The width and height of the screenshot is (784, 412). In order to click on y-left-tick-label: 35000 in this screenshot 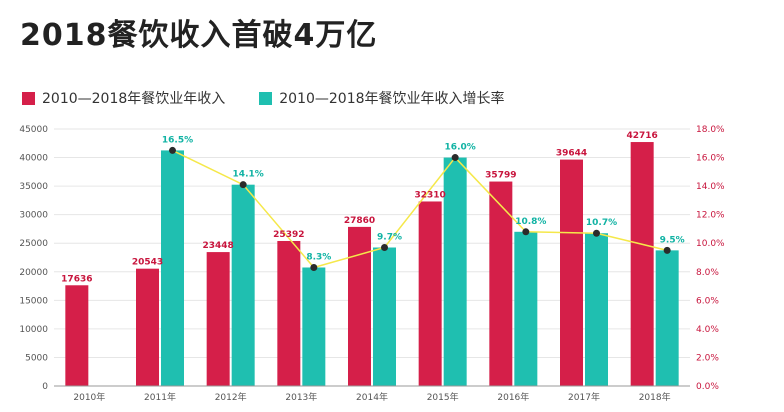, I will do `click(33, 187)`.